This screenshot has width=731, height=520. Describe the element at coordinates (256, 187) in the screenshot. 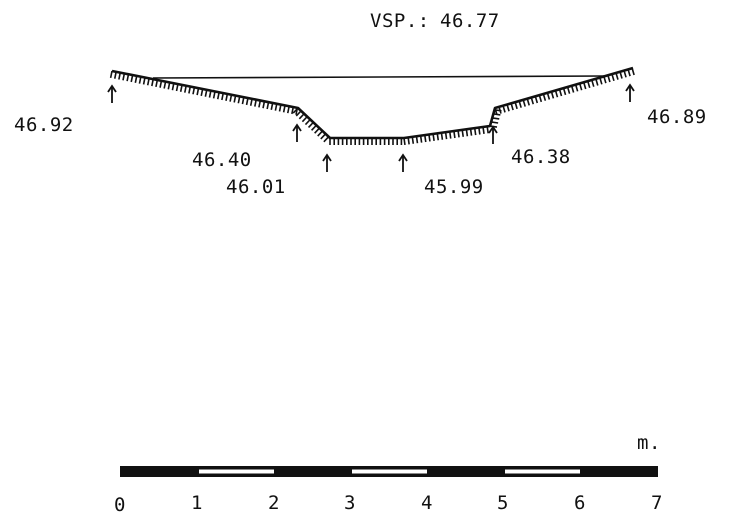

I see `elevation-left-bottom: 46.01` at that location.